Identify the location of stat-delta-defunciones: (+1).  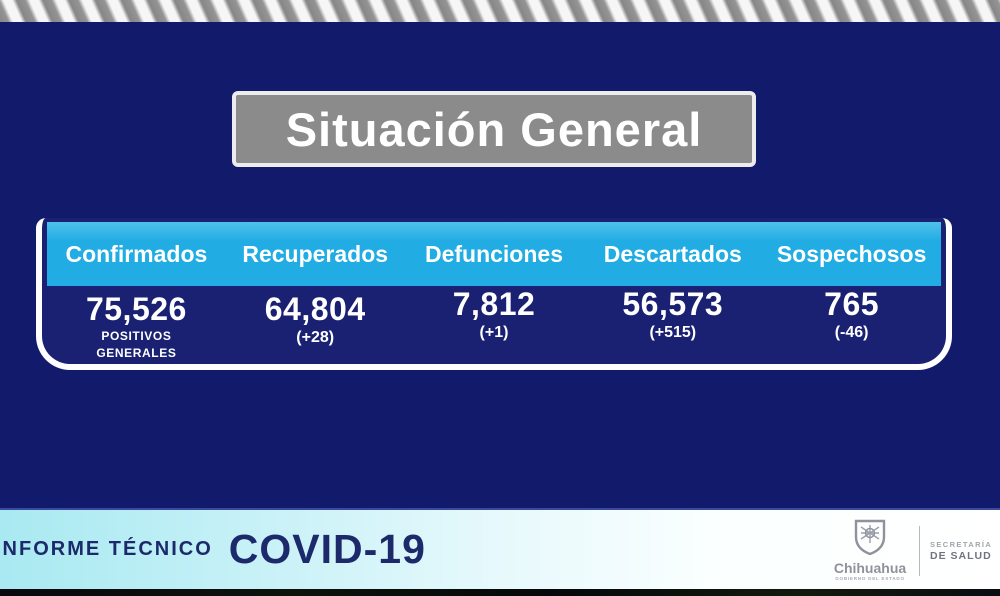
(494, 332).